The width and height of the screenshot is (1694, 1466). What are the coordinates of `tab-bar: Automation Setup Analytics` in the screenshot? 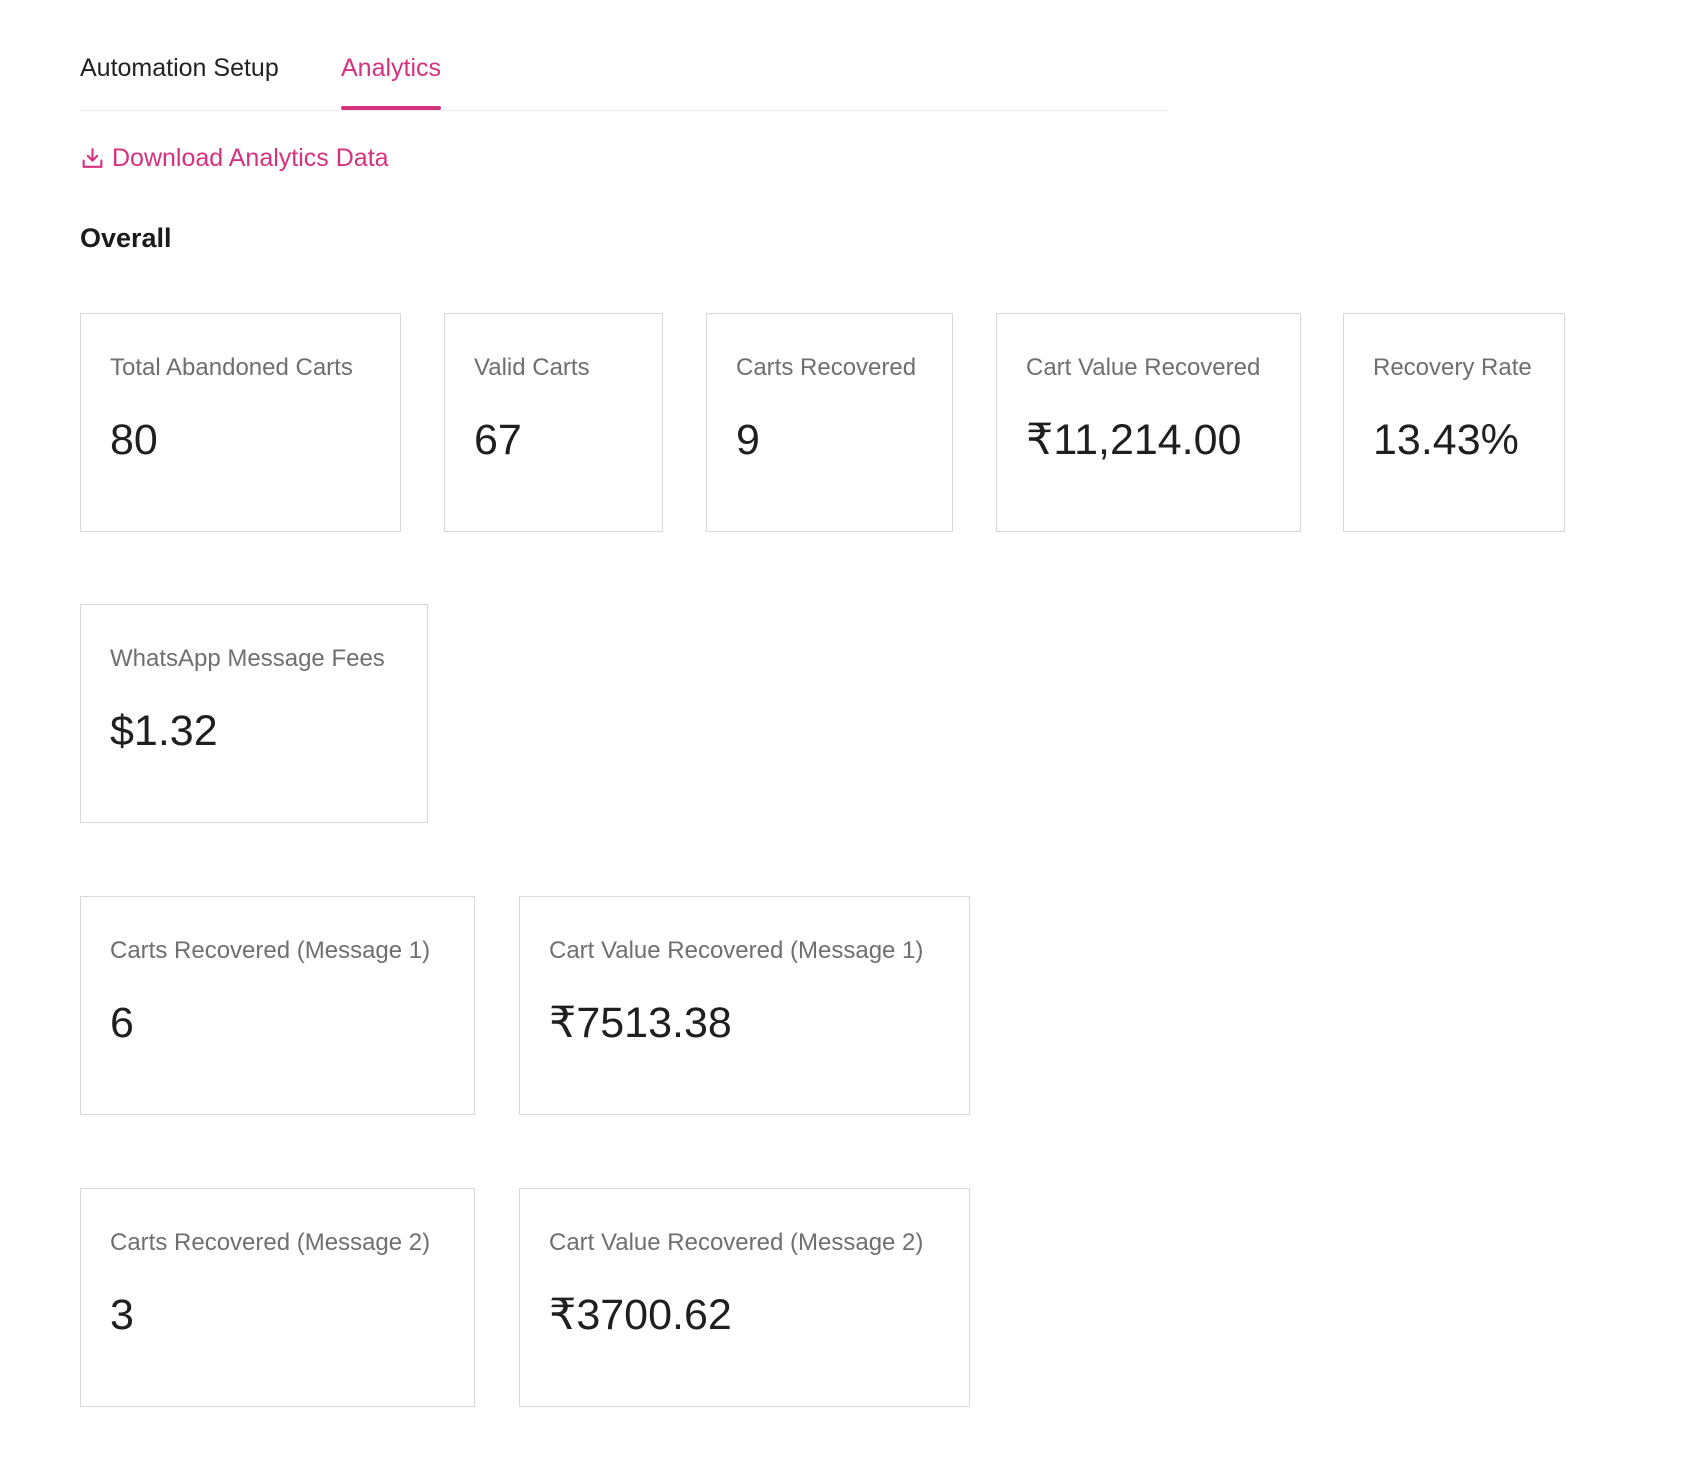 It's located at (624, 55).